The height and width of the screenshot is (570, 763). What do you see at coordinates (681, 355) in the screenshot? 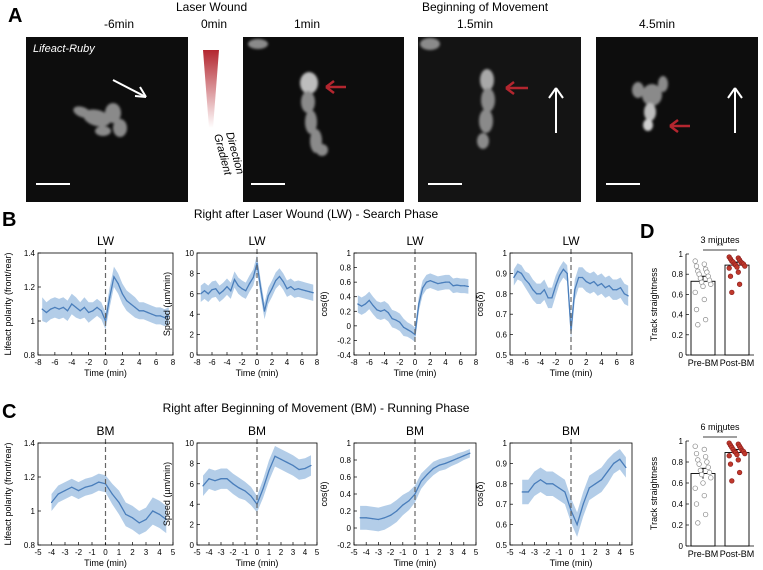
I see `y-tick-label: 0` at bounding box center [681, 355].